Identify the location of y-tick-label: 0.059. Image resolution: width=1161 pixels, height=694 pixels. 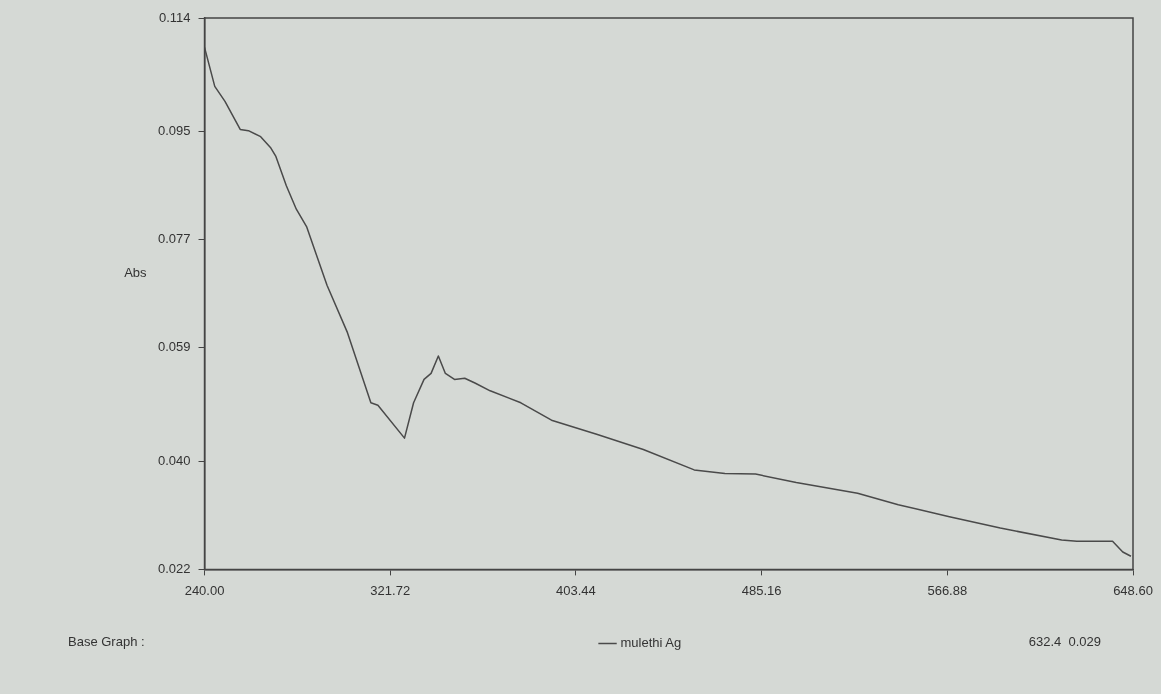
(174, 347).